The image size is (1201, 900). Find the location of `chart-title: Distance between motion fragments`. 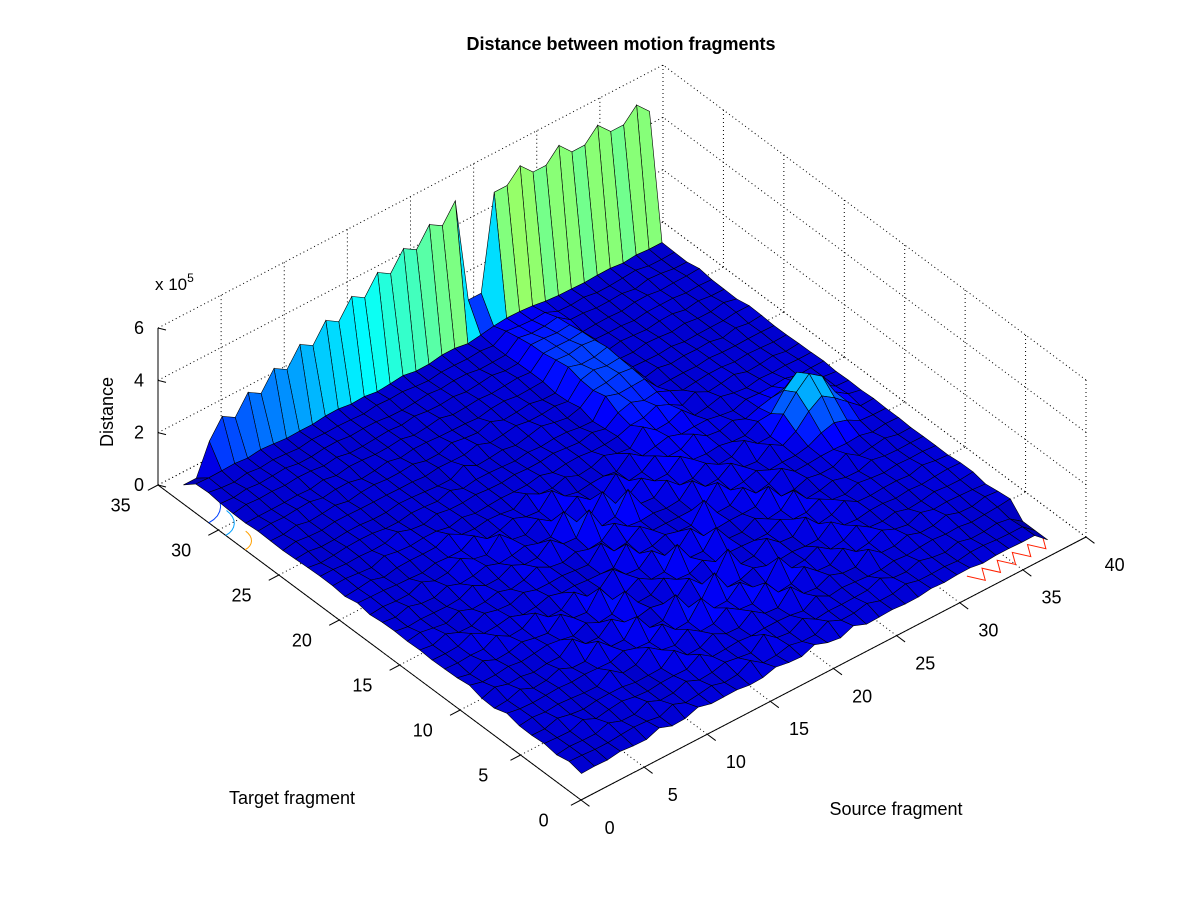

chart-title: Distance between motion fragments is located at coordinates (620, 44).